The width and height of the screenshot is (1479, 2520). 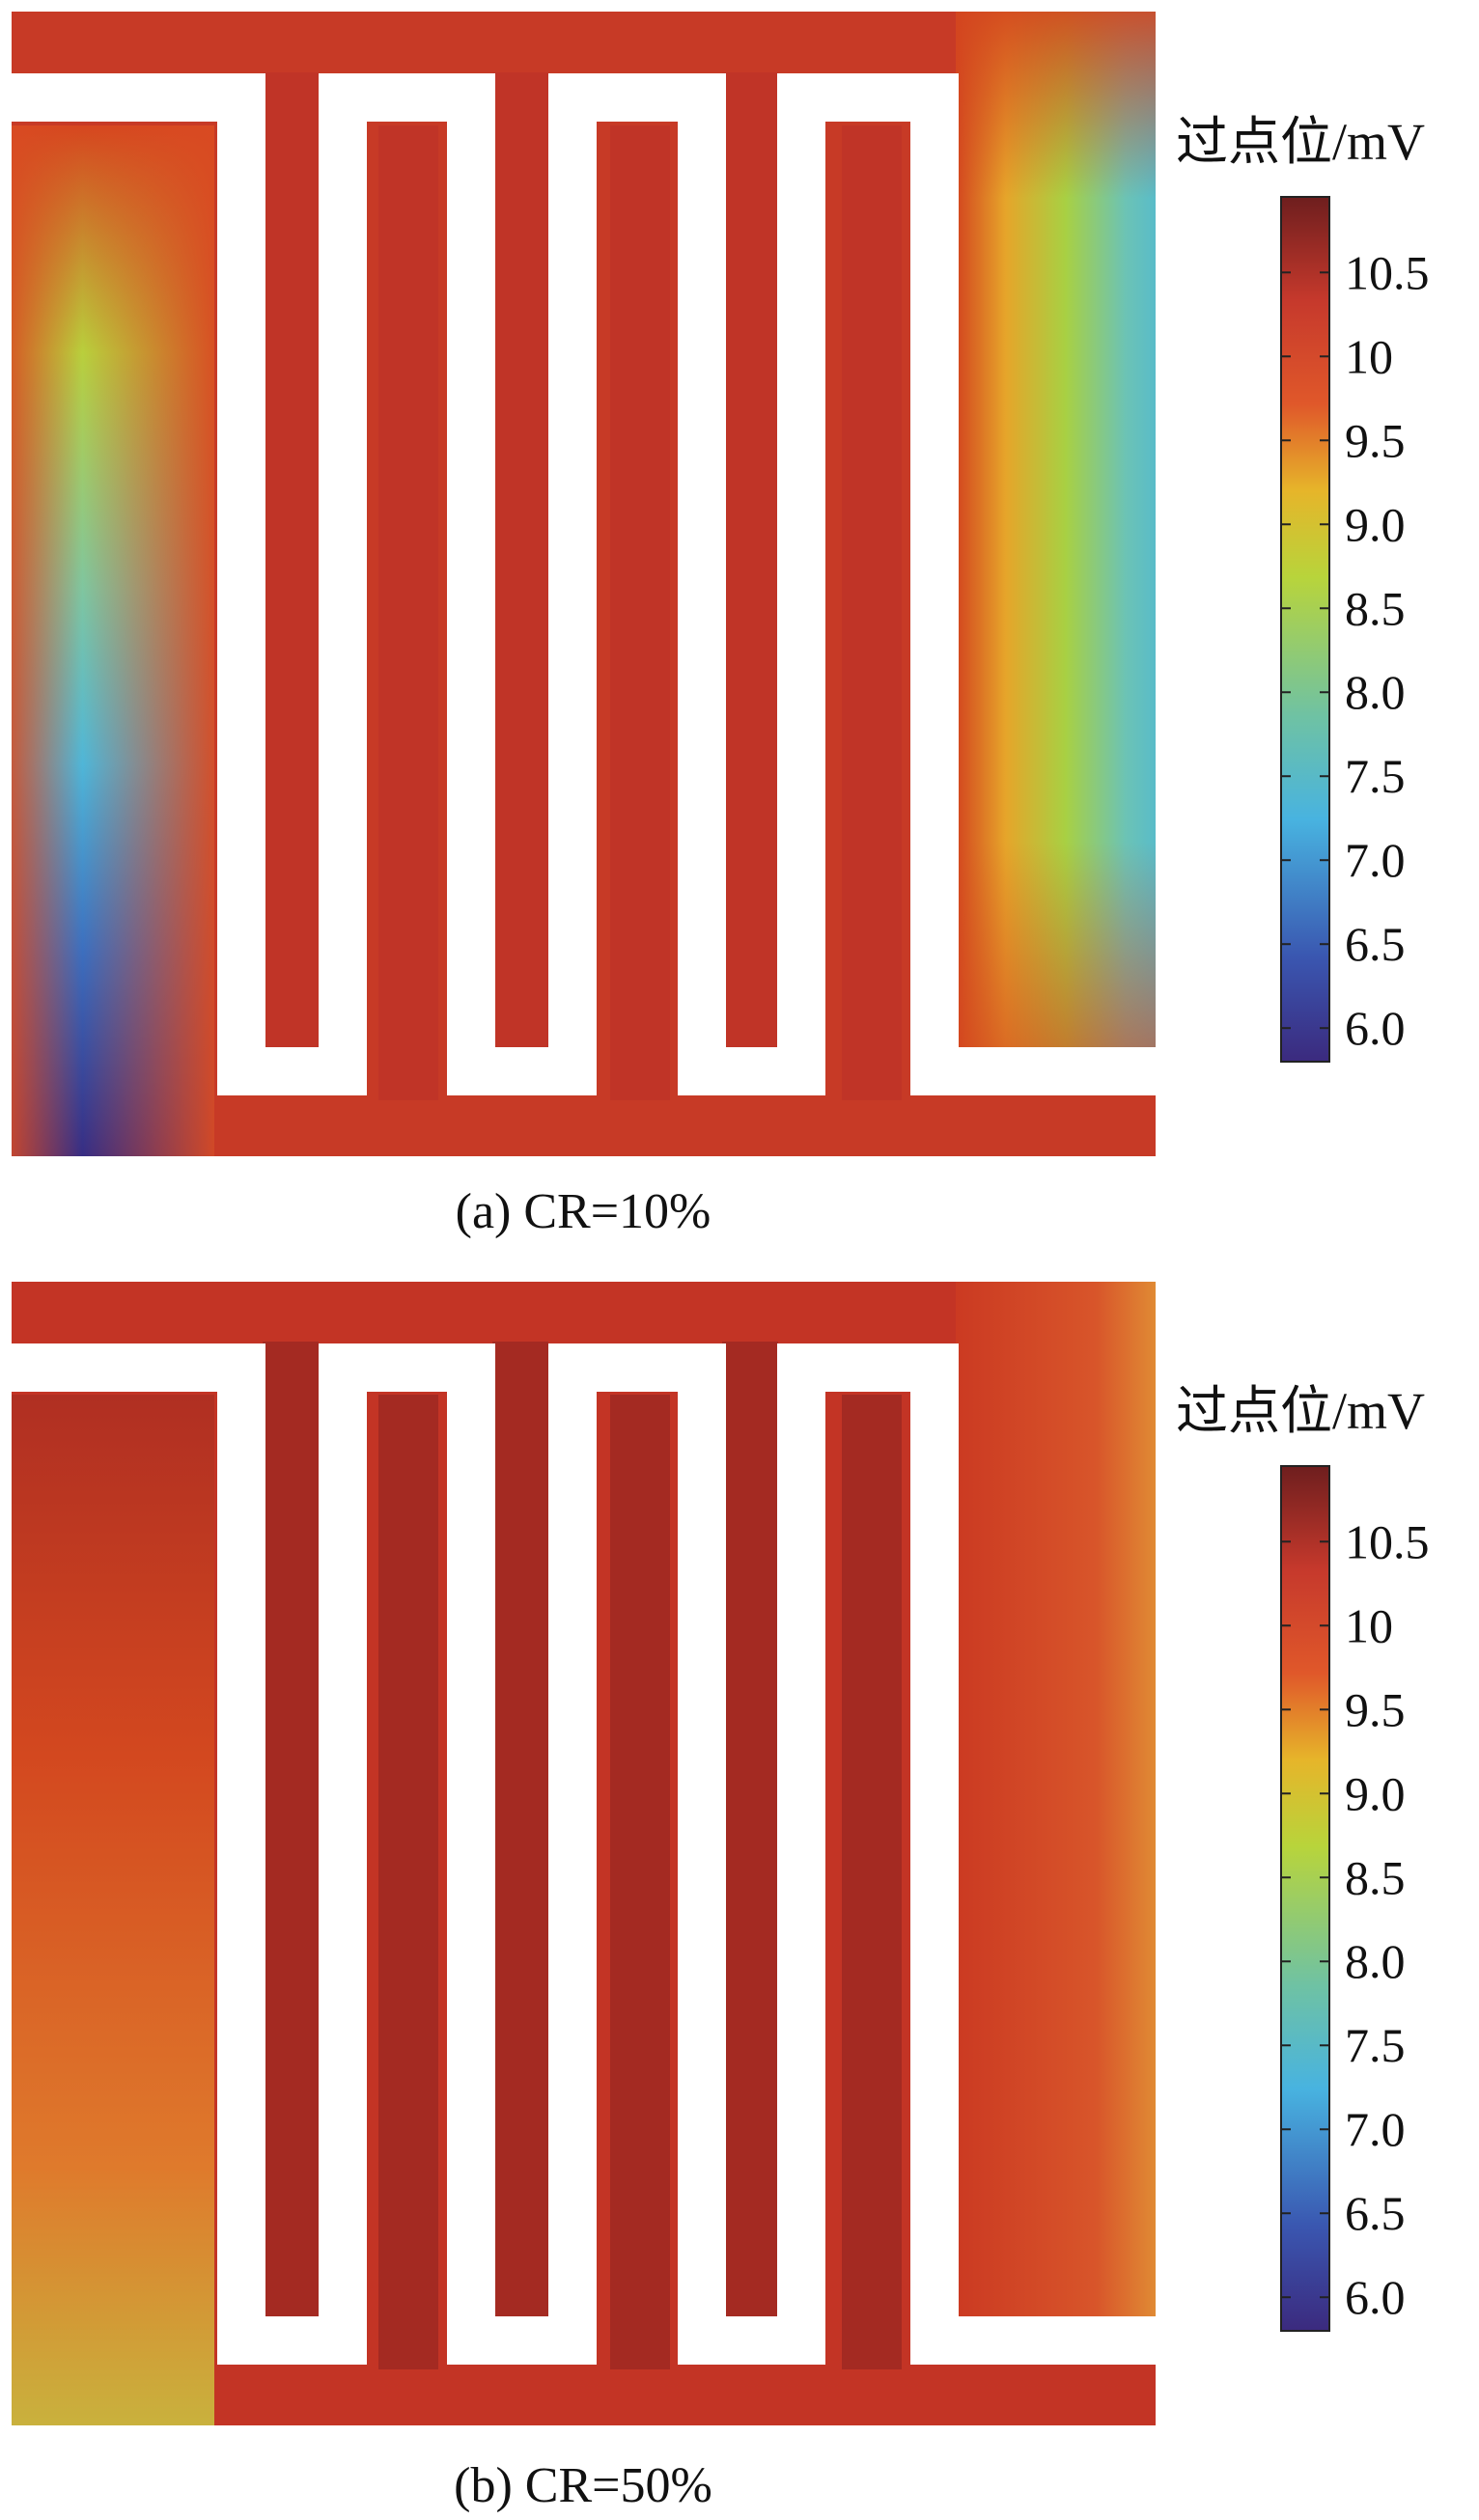 What do you see at coordinates (1300, 142) in the screenshot?
I see `colorbar-a-title: 过点位/mV` at bounding box center [1300, 142].